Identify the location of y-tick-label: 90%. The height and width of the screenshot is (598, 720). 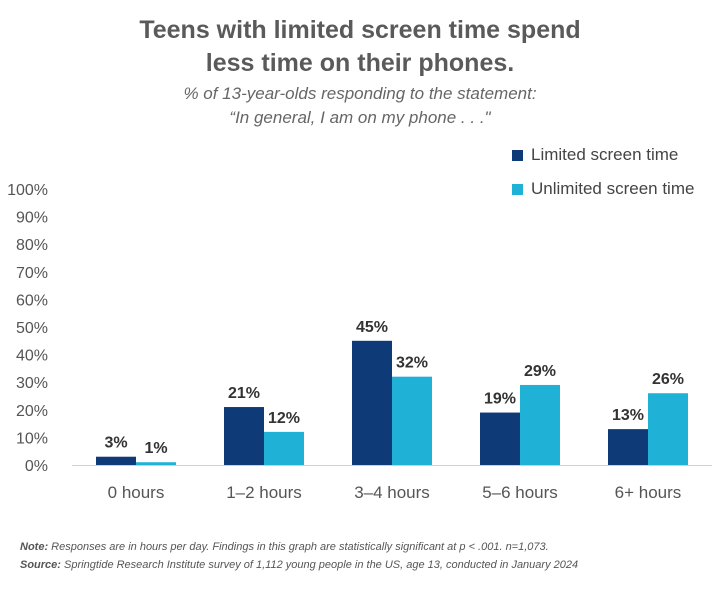
(32, 218).